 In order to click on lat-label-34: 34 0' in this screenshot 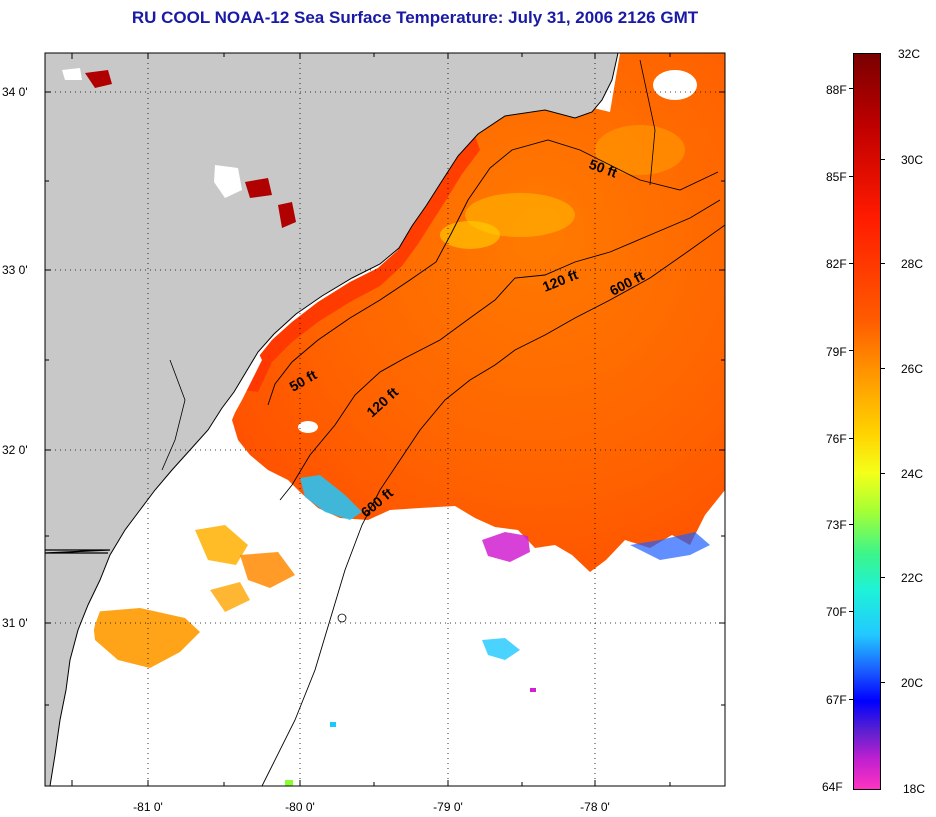, I will do `click(15, 92)`.